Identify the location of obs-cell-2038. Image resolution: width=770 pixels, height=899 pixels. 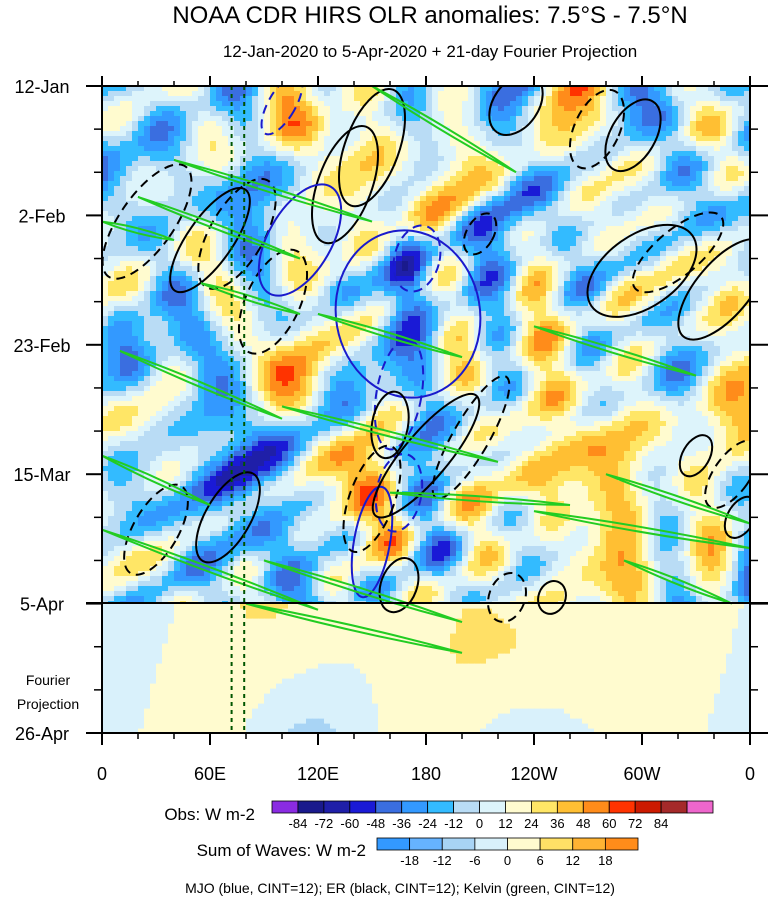
(669, 179).